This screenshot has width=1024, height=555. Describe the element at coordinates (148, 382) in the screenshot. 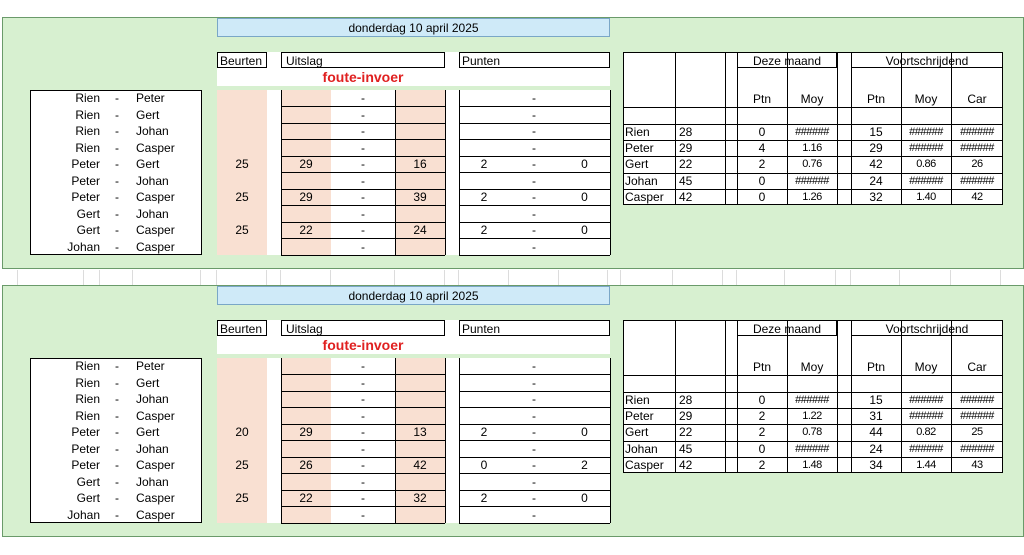

I see `player-b: Gert` at that location.